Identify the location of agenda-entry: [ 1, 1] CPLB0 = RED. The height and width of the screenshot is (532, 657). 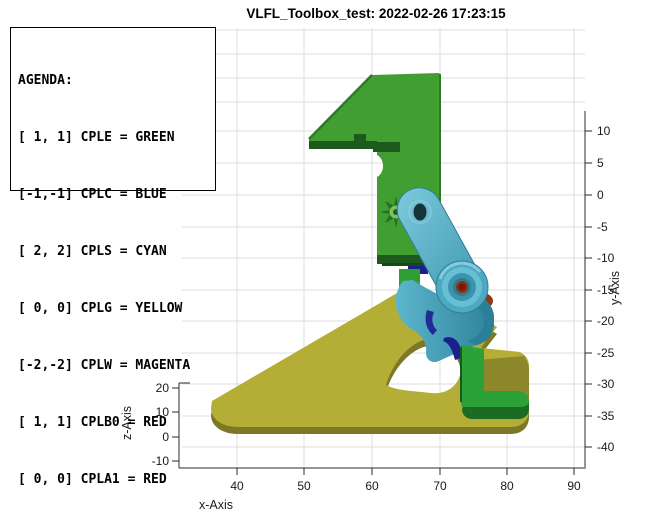
(92, 422).